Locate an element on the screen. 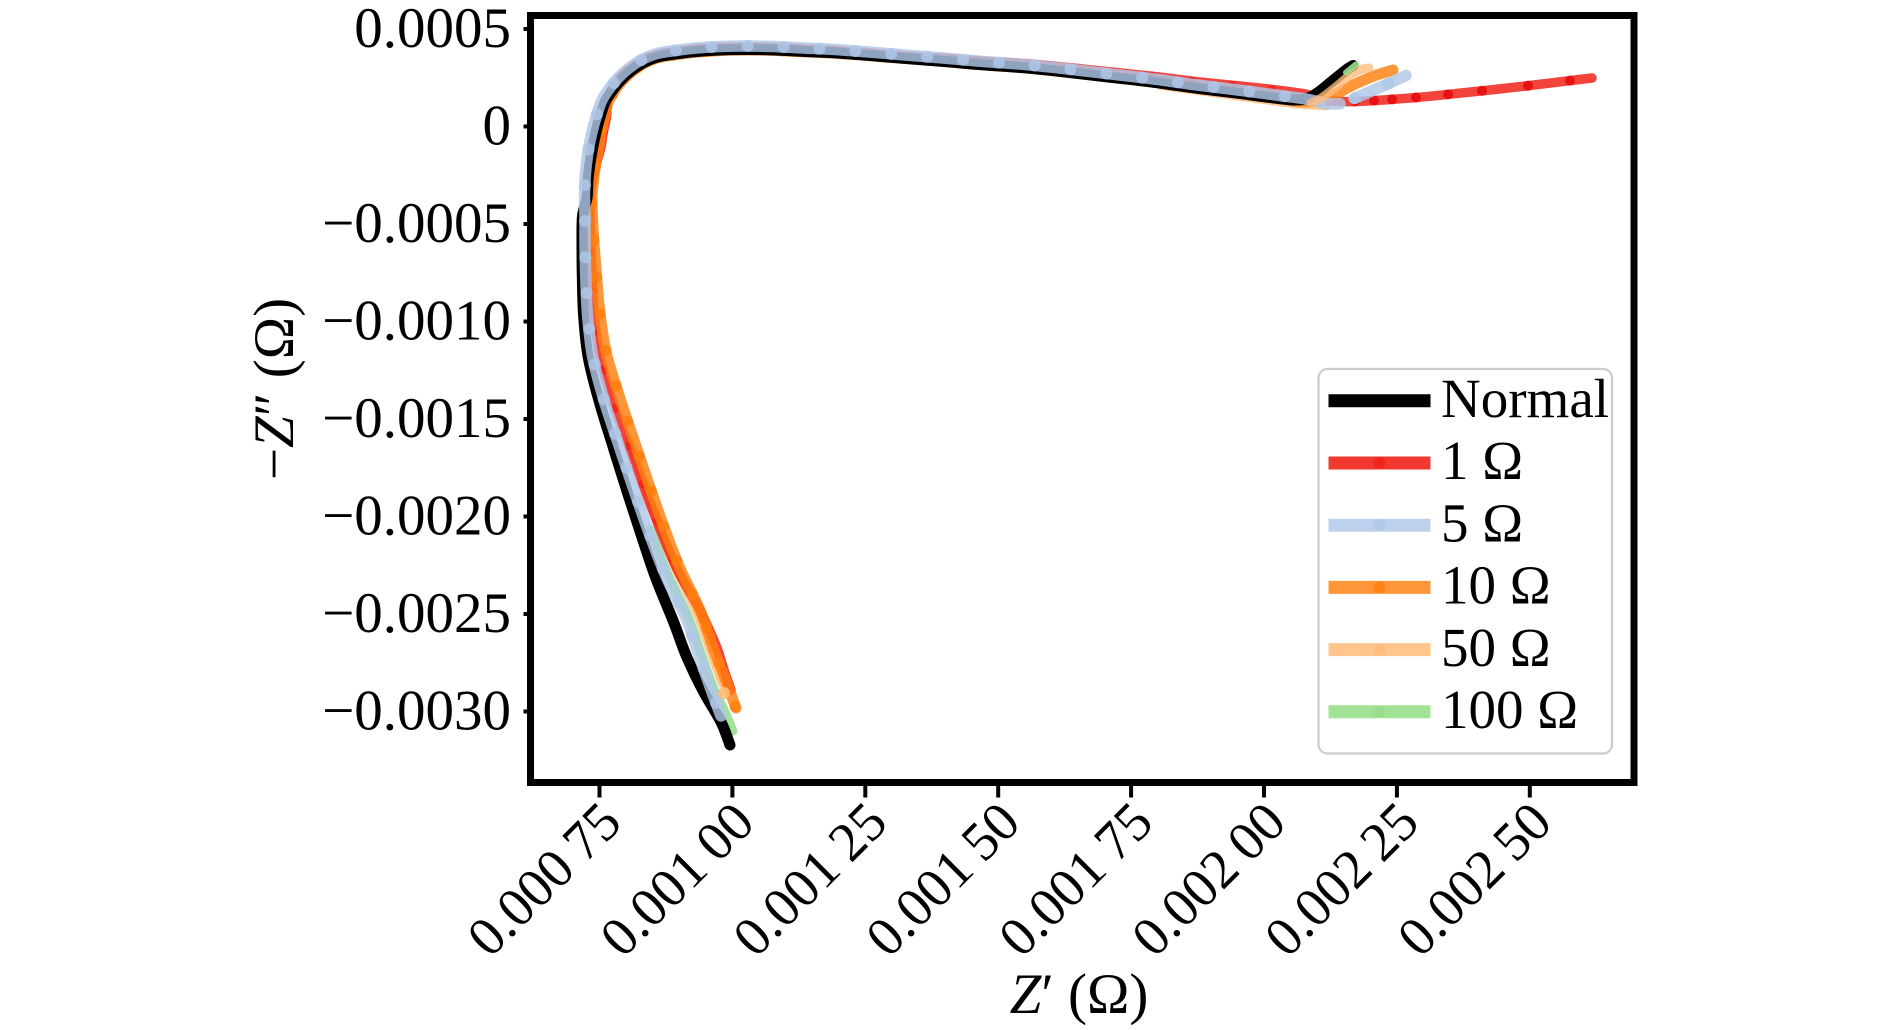 This screenshot has height=1030, width=1890. svg-text: Normal is located at coordinates (1525, 398).